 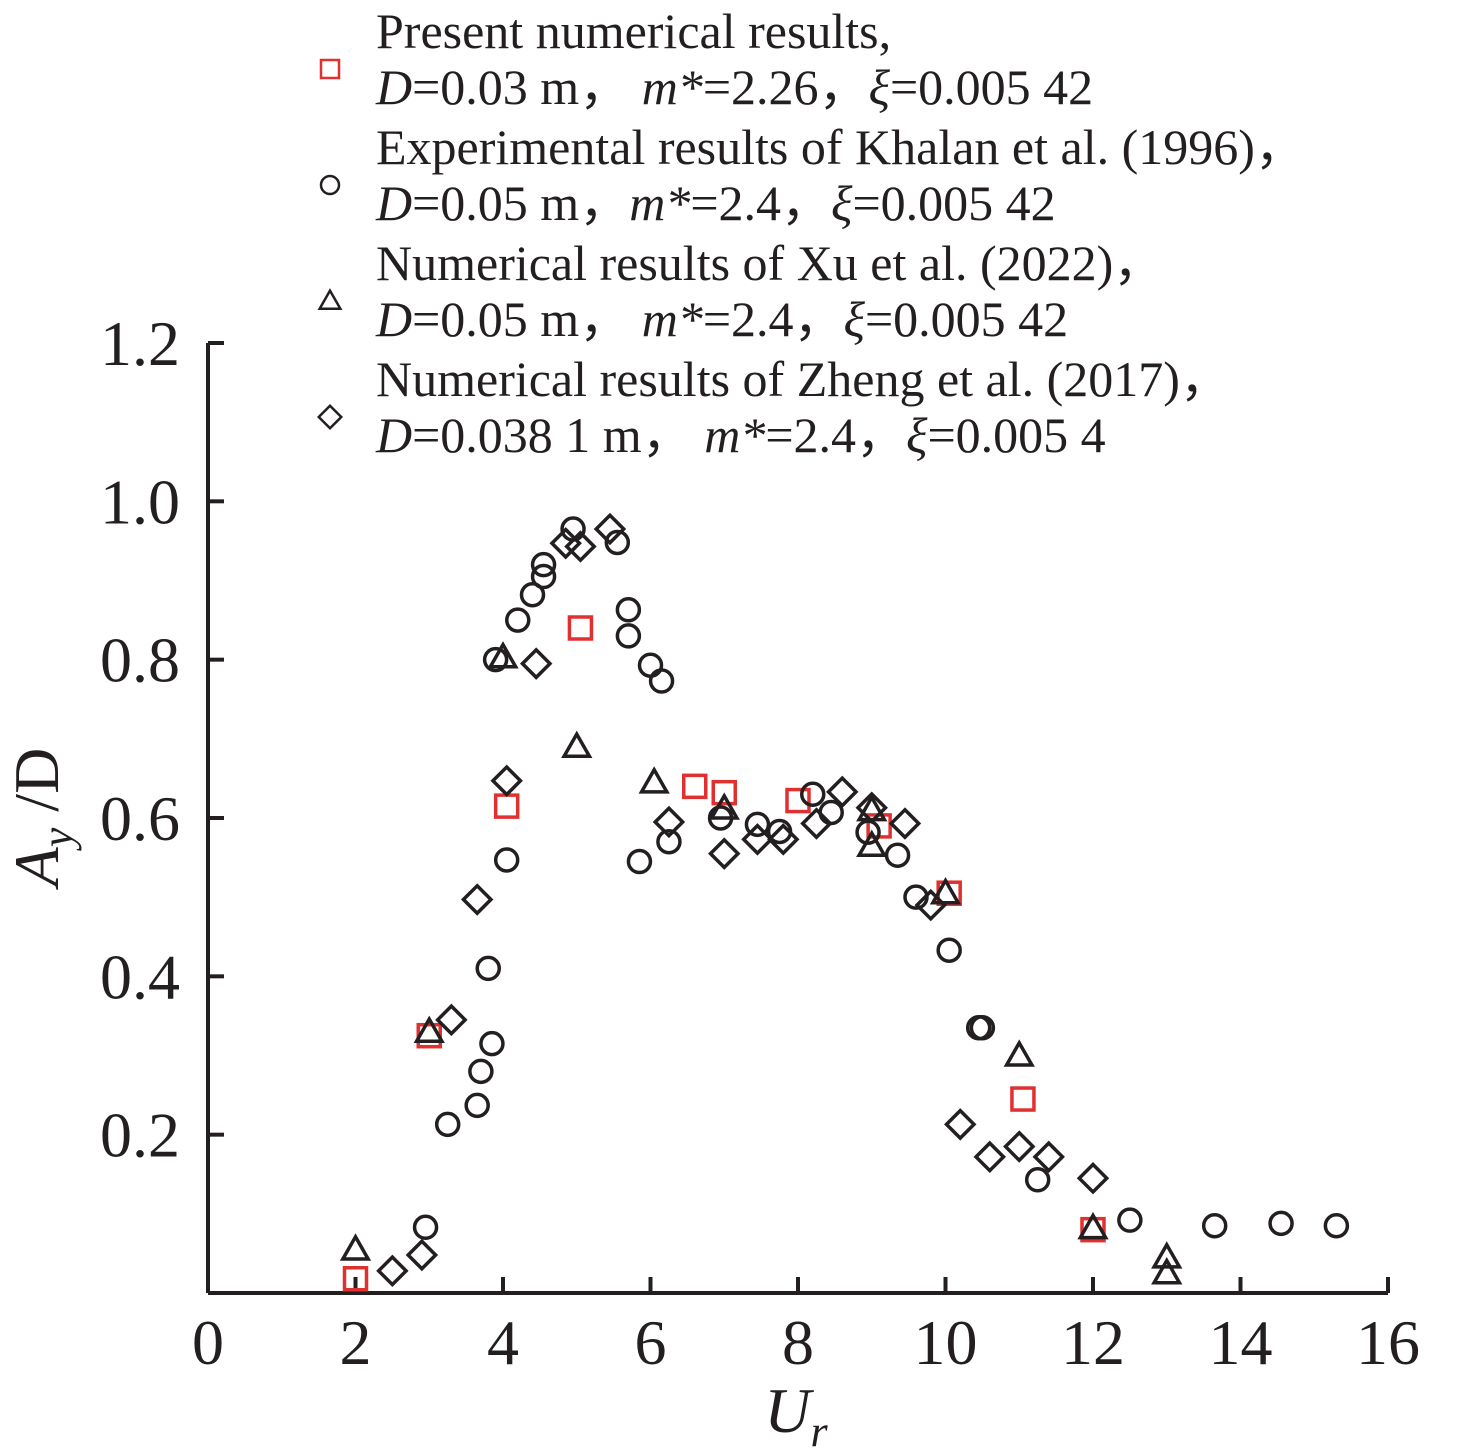 What do you see at coordinates (41, 819) in the screenshot?
I see `y-axis-title: Ay /D` at bounding box center [41, 819].